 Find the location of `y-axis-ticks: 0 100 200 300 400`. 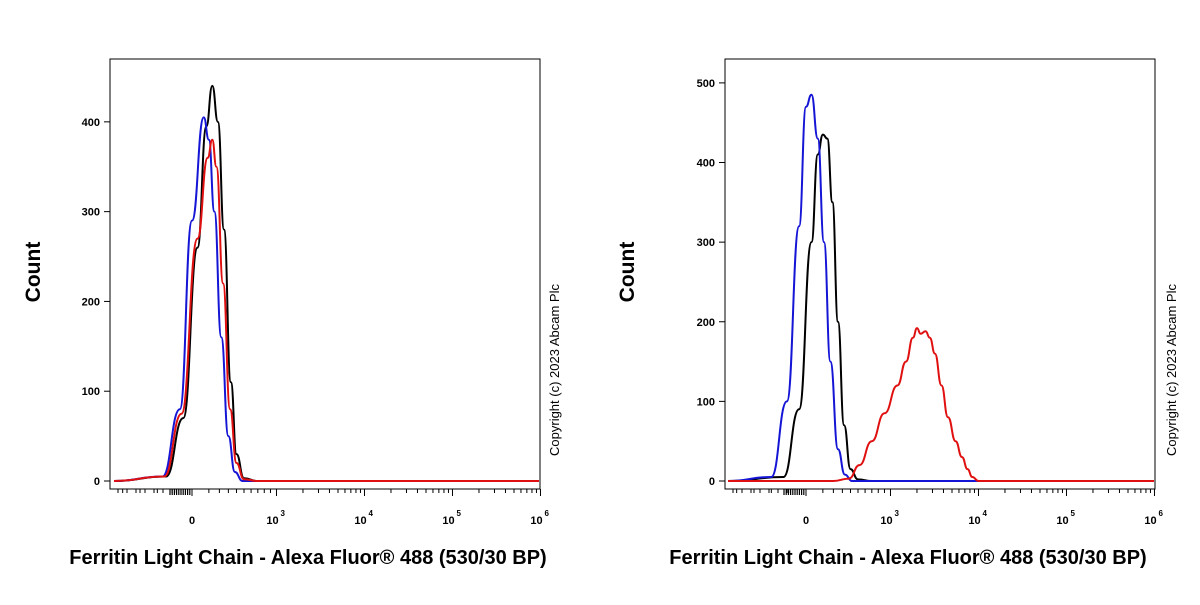

y-axis-ticks: 0 100 200 300 400 is located at coordinates (96, 302).